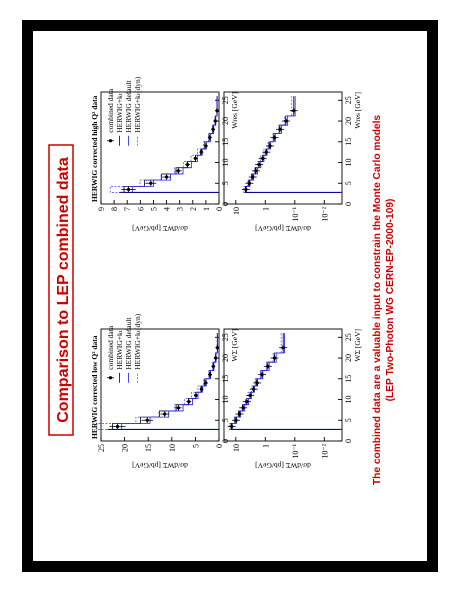 This screenshot has width=459, height=594. Describe the element at coordinates (195, 446) in the screenshot. I see `y-tick-label: 5` at that location.